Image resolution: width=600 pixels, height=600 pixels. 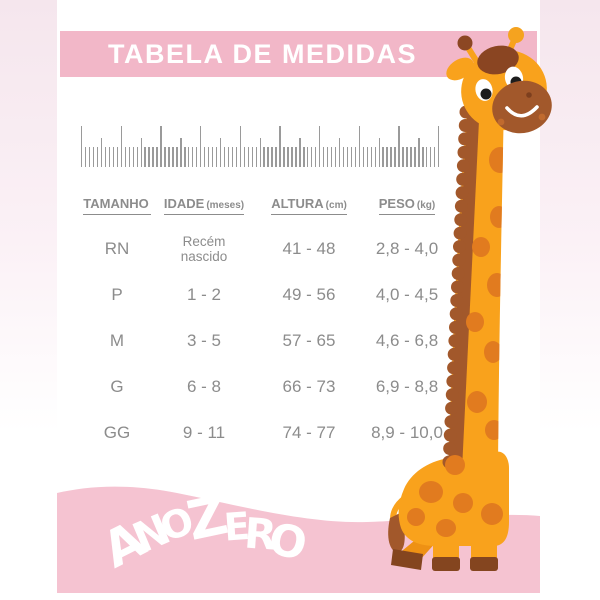 I want to click on cell-weight: 2,8 - 4,0, so click(x=407, y=248).